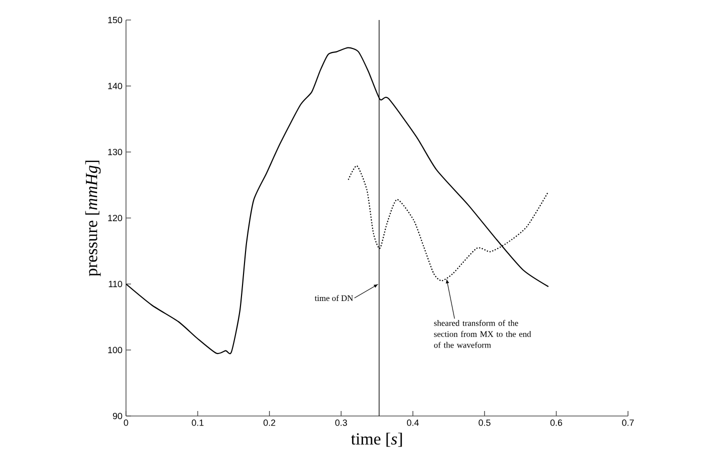 Image resolution: width=710 pixels, height=468 pixels. I want to click on y-tick-label: 140, so click(115, 86).